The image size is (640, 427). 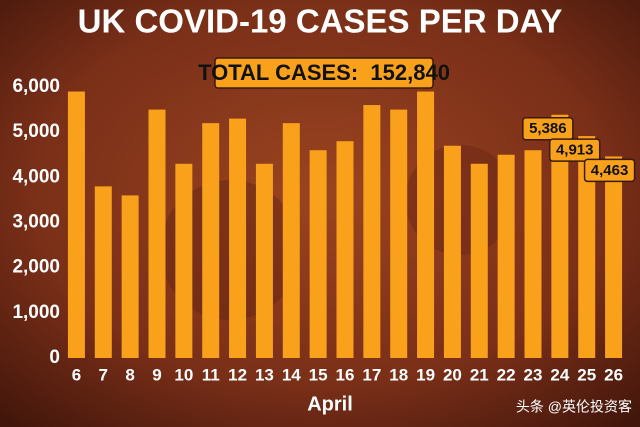 I want to click on x-axis-label: April, so click(x=330, y=404).